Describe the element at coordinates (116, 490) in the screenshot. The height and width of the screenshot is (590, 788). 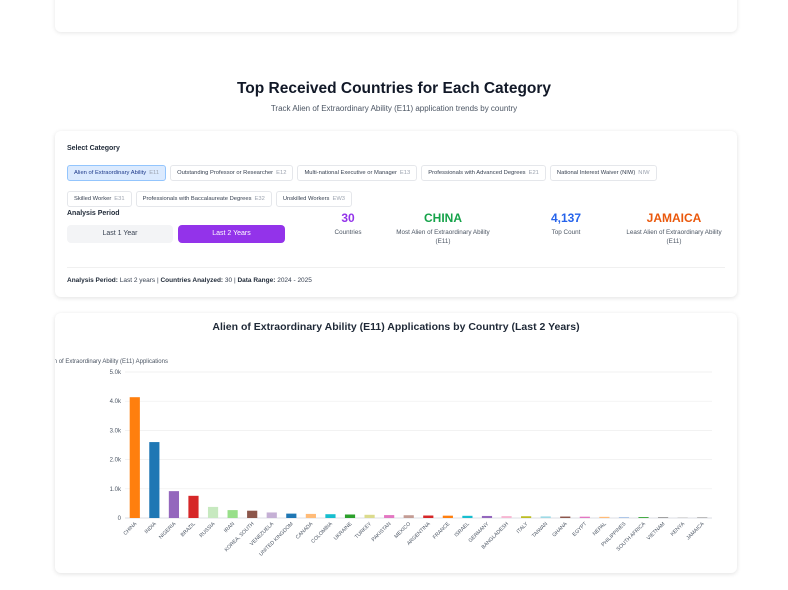
I see `y-tick-label: 1.0k` at that location.